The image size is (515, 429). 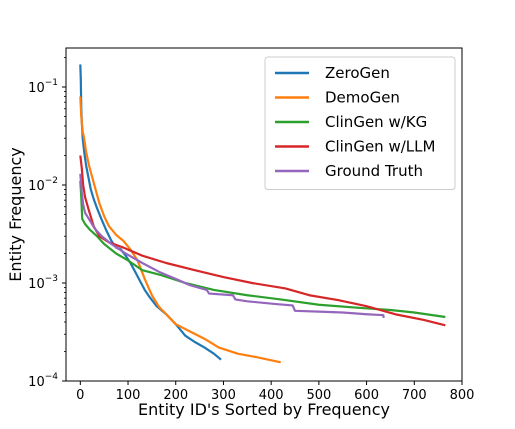 I want to click on y-tick-label: 10⁻¹, so click(x=43, y=87).